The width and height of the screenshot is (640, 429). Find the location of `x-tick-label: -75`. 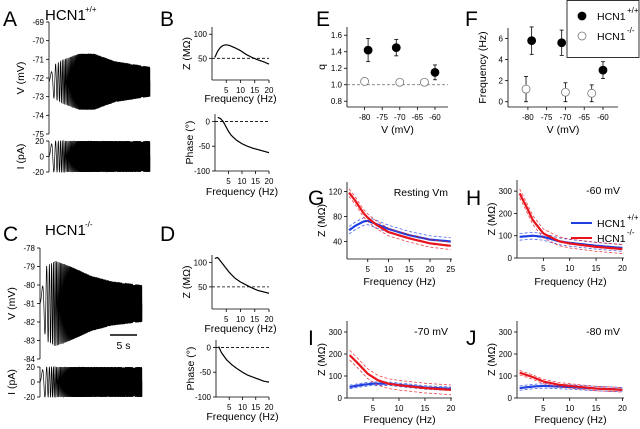

x-tick-label: -75 is located at coordinates (382, 117).